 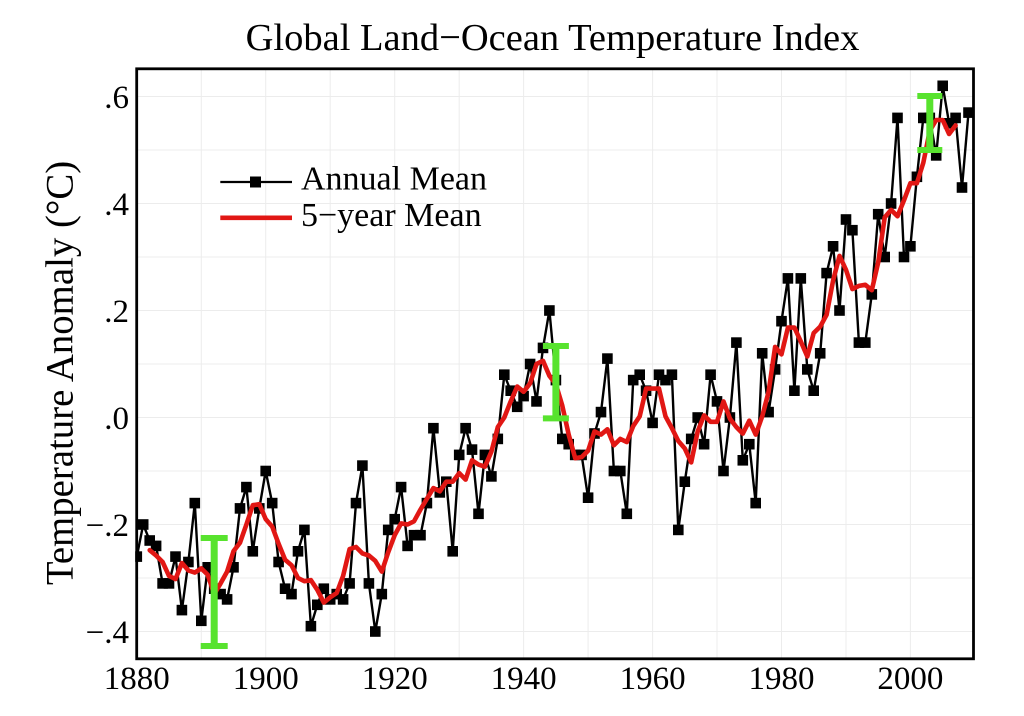 I want to click on svg-text: −.4, so click(x=107, y=633).